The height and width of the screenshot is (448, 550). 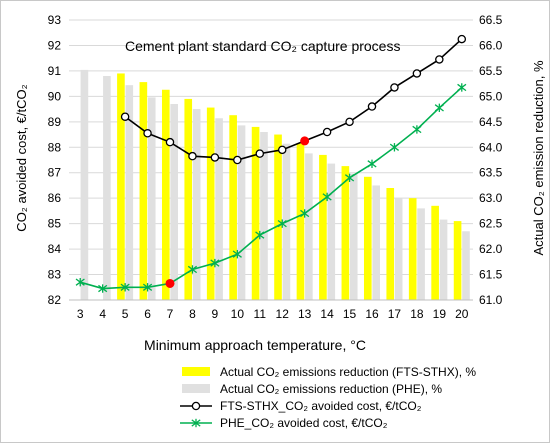 I want to click on y-tick-label-left: 85, so click(x=55, y=224).